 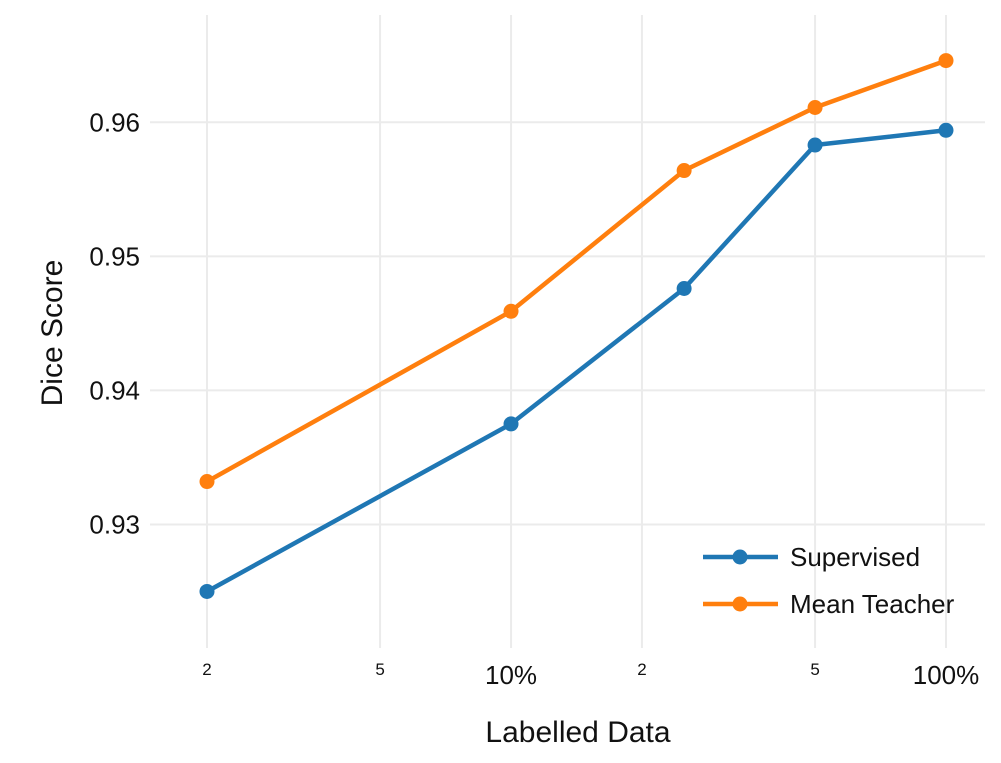 What do you see at coordinates (114, 524) in the screenshot?
I see `y-tick-label: 0.93` at bounding box center [114, 524].